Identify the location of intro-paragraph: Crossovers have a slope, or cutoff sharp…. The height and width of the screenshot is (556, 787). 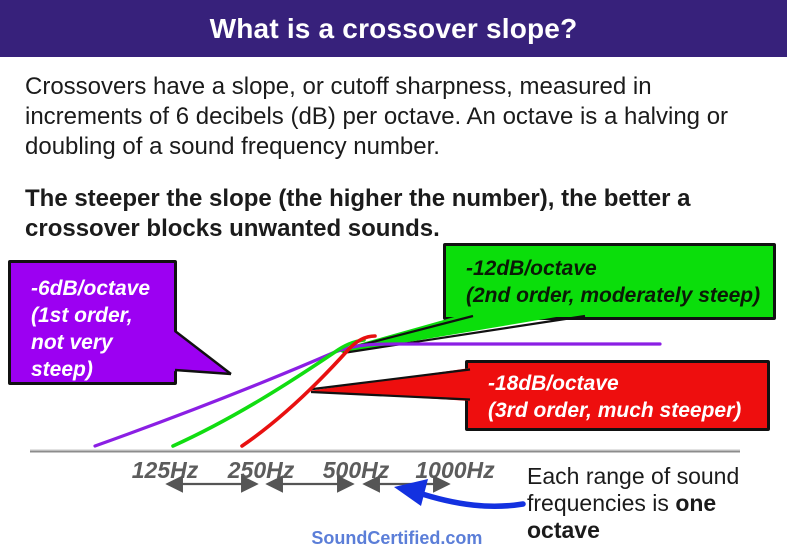
(377, 116).